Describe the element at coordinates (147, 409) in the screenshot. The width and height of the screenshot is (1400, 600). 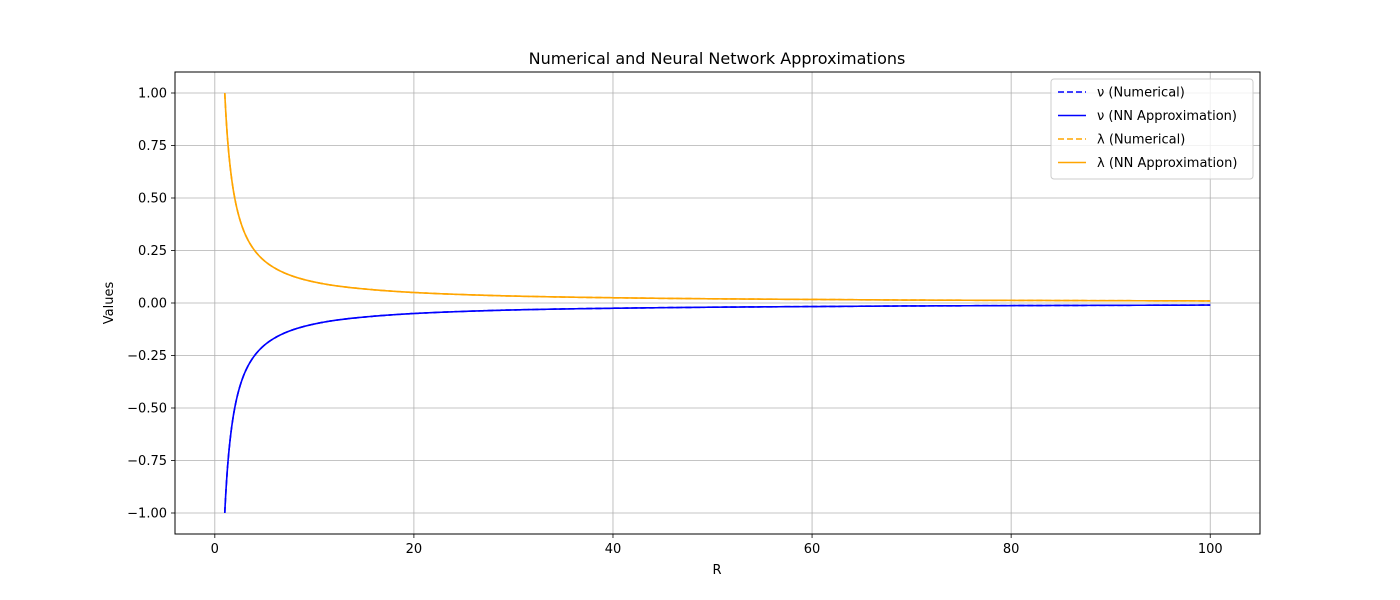
I see `y-tick-label: −0.50` at that location.